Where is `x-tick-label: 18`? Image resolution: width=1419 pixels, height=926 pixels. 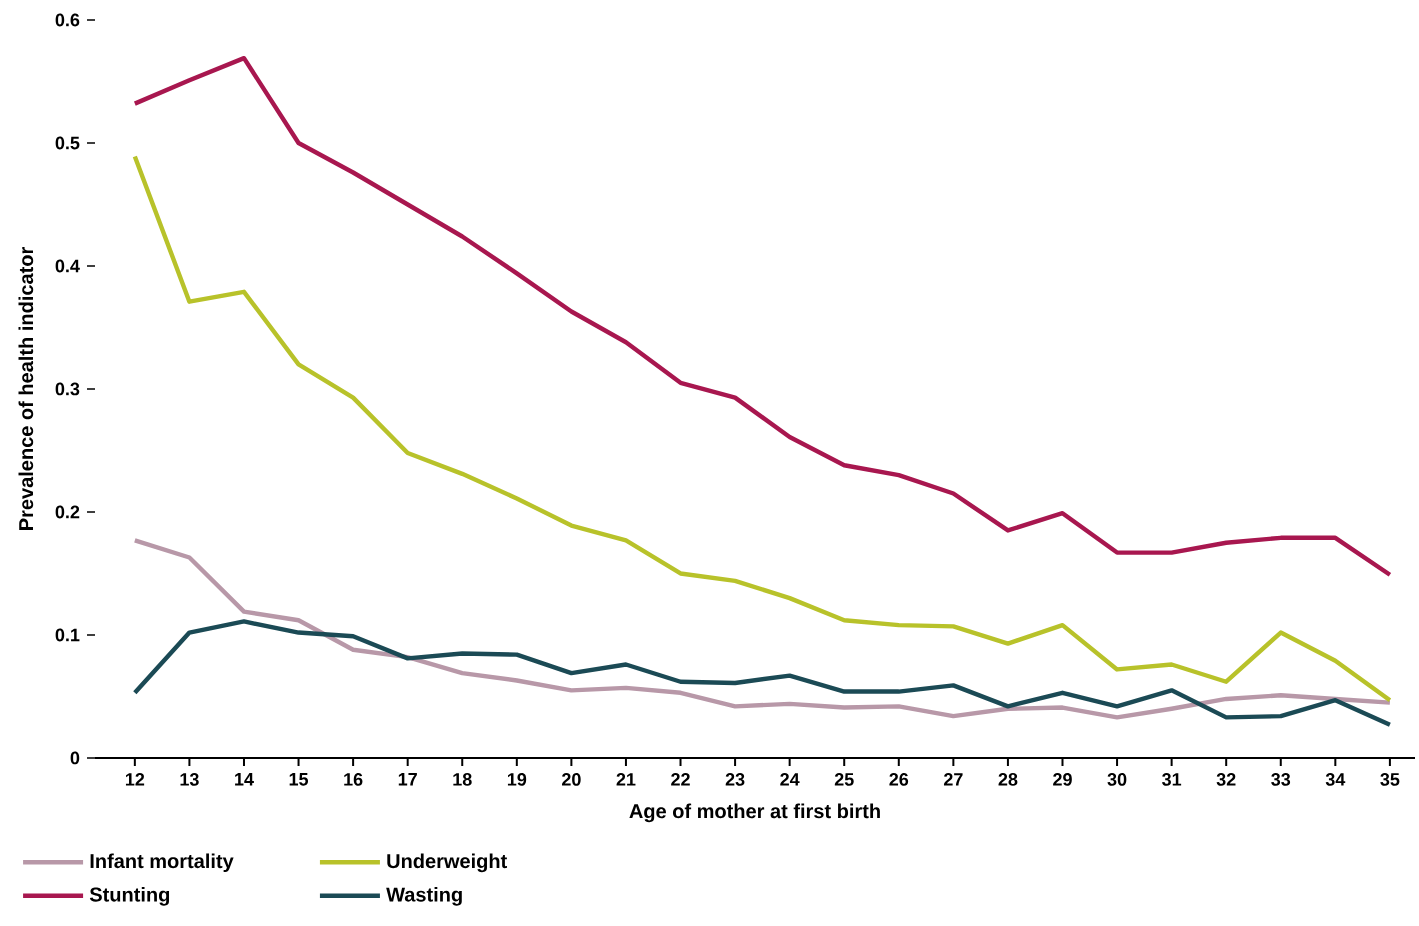 x-tick-label: 18 is located at coordinates (462, 779).